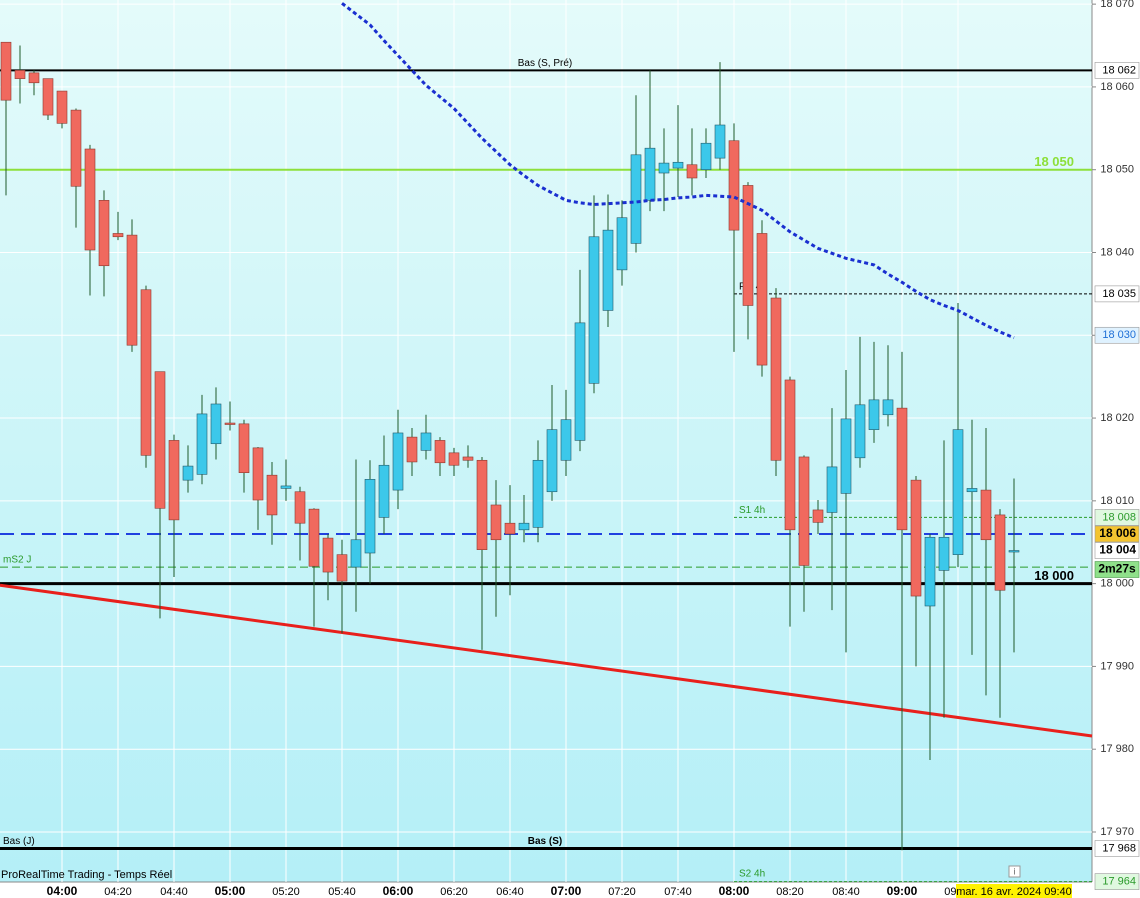  I want to click on level-label: Bas (S), so click(545, 841).